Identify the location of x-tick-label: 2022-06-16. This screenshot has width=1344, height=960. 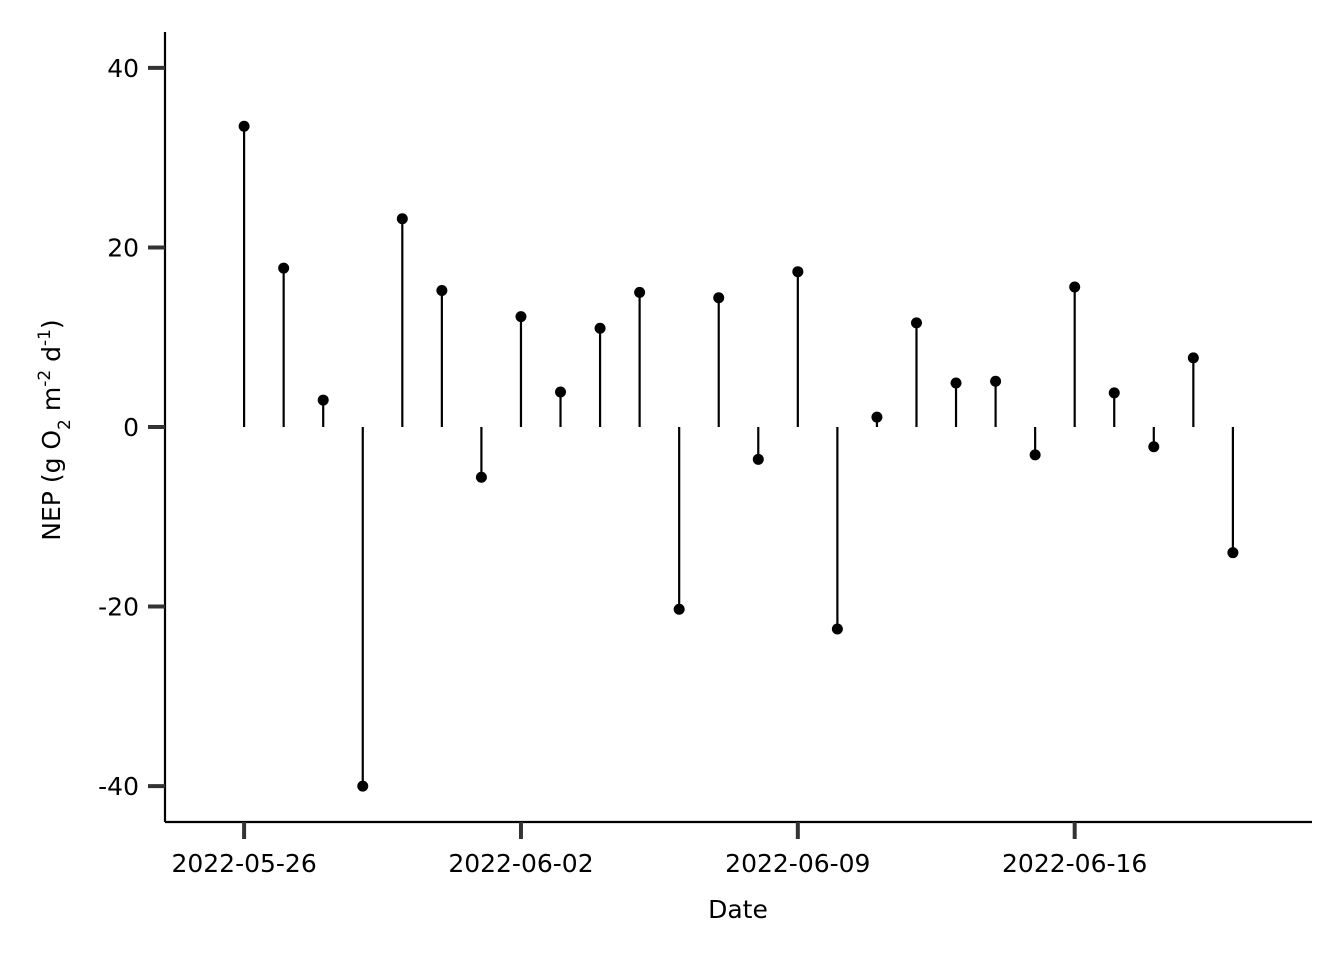
(1074, 863).